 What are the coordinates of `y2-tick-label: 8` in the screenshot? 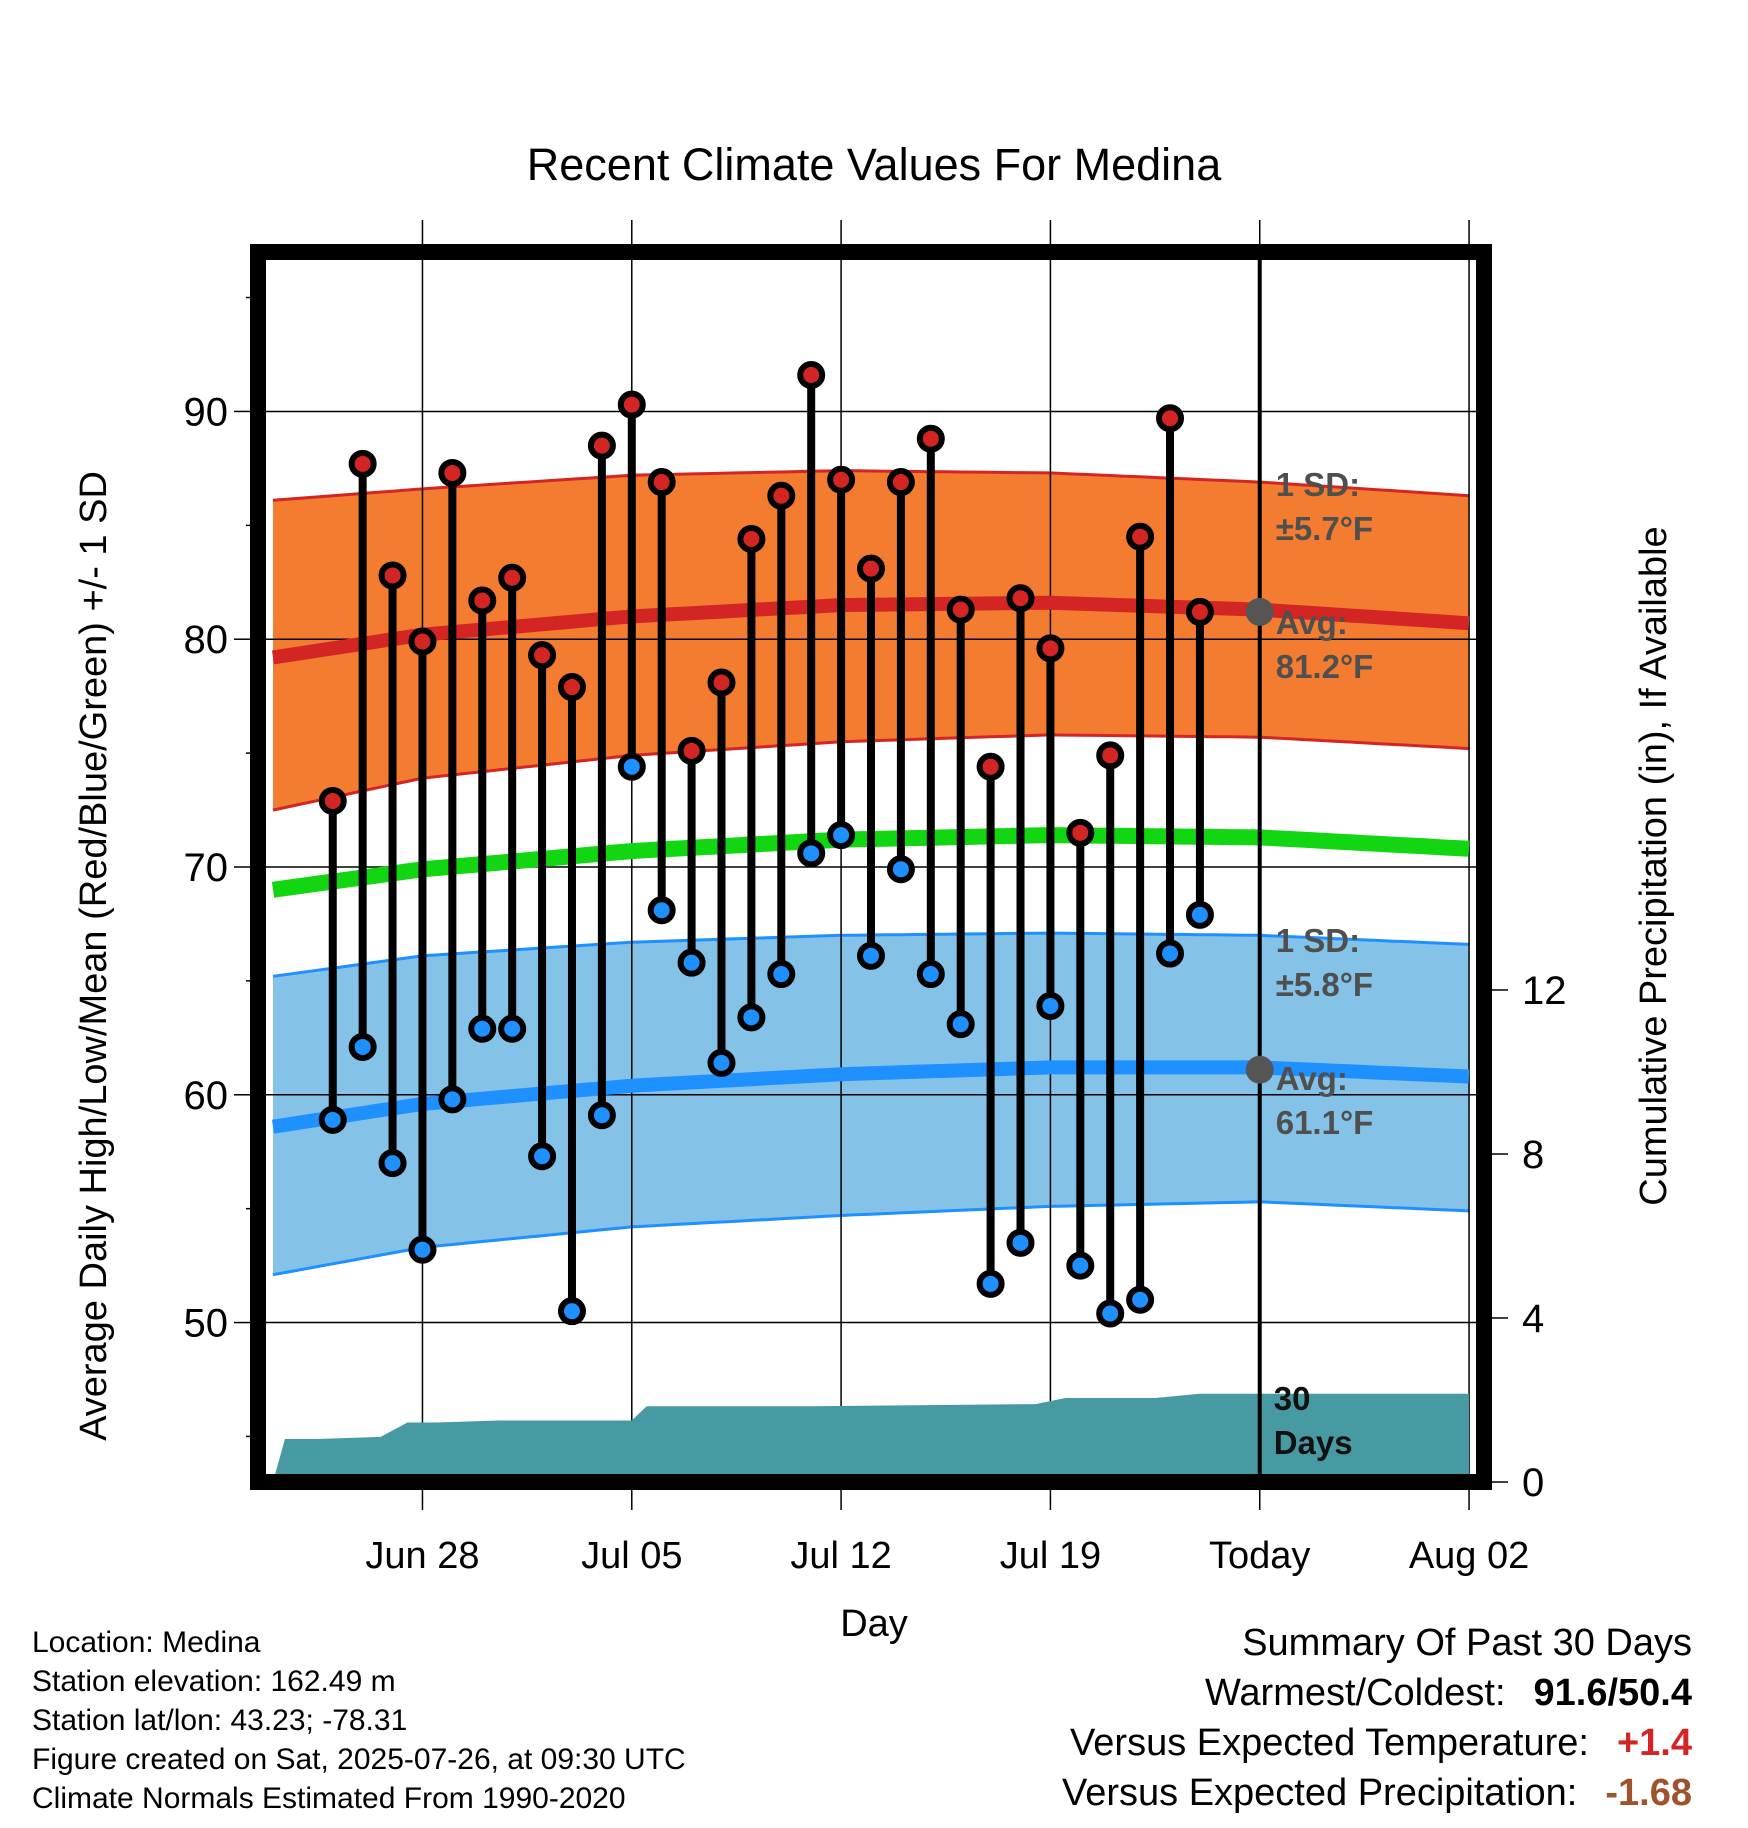 It's located at (1533, 1155).